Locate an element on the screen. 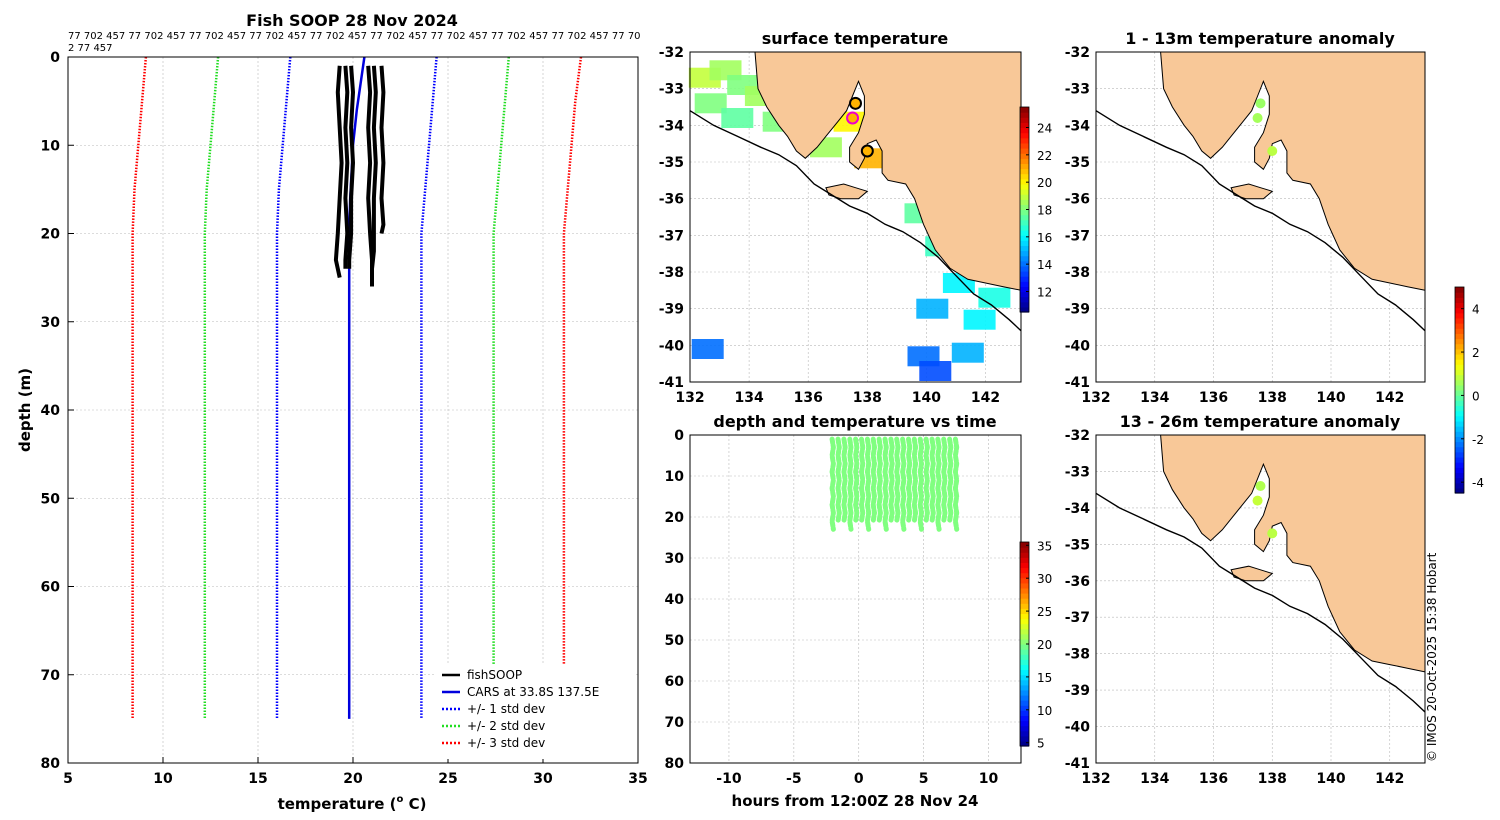 Image resolution: width=1500 pixels, height=820 pixels. profile-ylabel: depth (m) is located at coordinates (25, 410).